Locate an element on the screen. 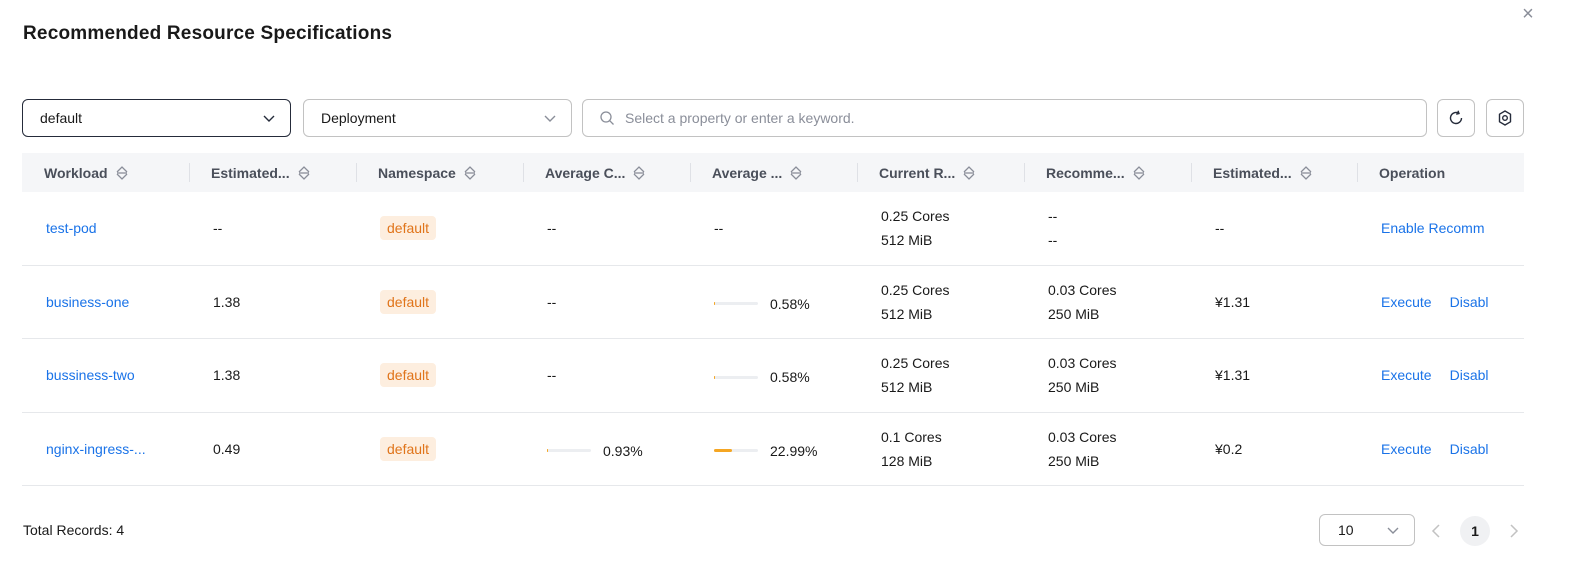 The height and width of the screenshot is (571, 1575). cell-avg_mem: -- is located at coordinates (773, 228).